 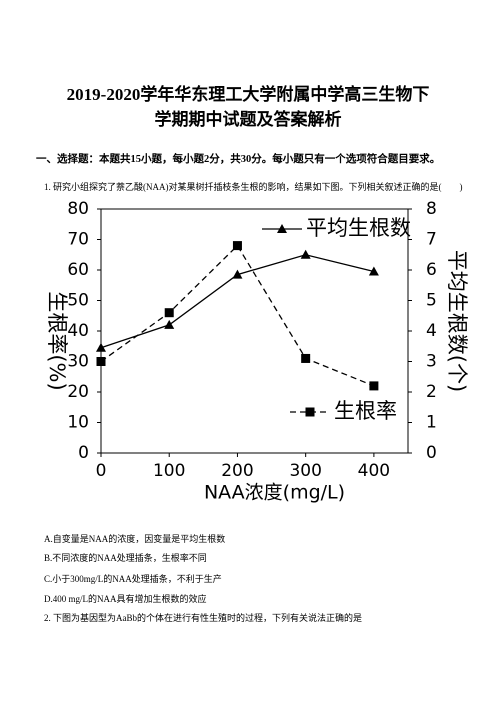 I want to click on x-tick-label: 200, so click(x=237, y=471).